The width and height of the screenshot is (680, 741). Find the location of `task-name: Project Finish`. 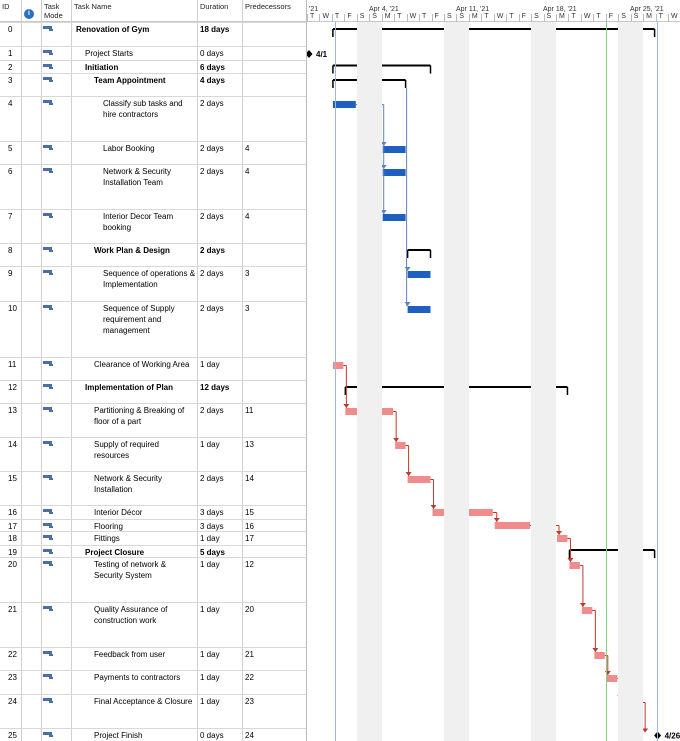

task-name: Project Finish is located at coordinates (118, 735).